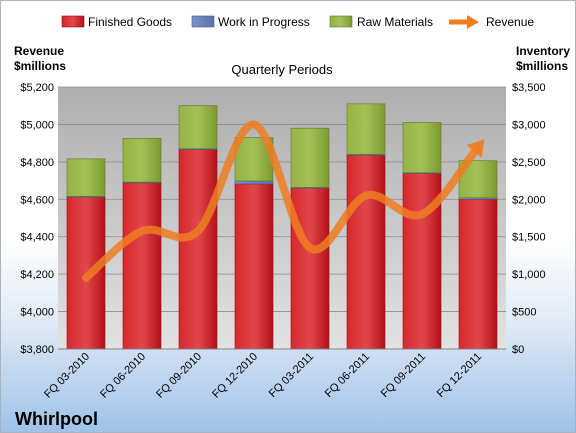  Describe the element at coordinates (395, 22) in the screenshot. I see `legend-label-raw-materials: Raw Materials` at that location.